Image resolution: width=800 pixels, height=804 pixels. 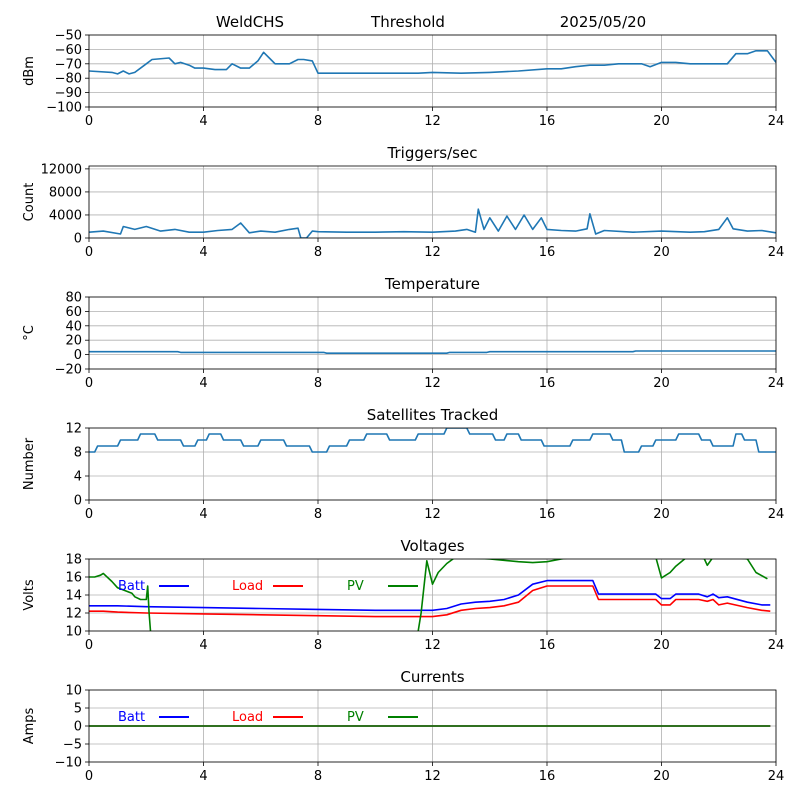 I want to click on series-line-batt, so click(x=430, y=595).